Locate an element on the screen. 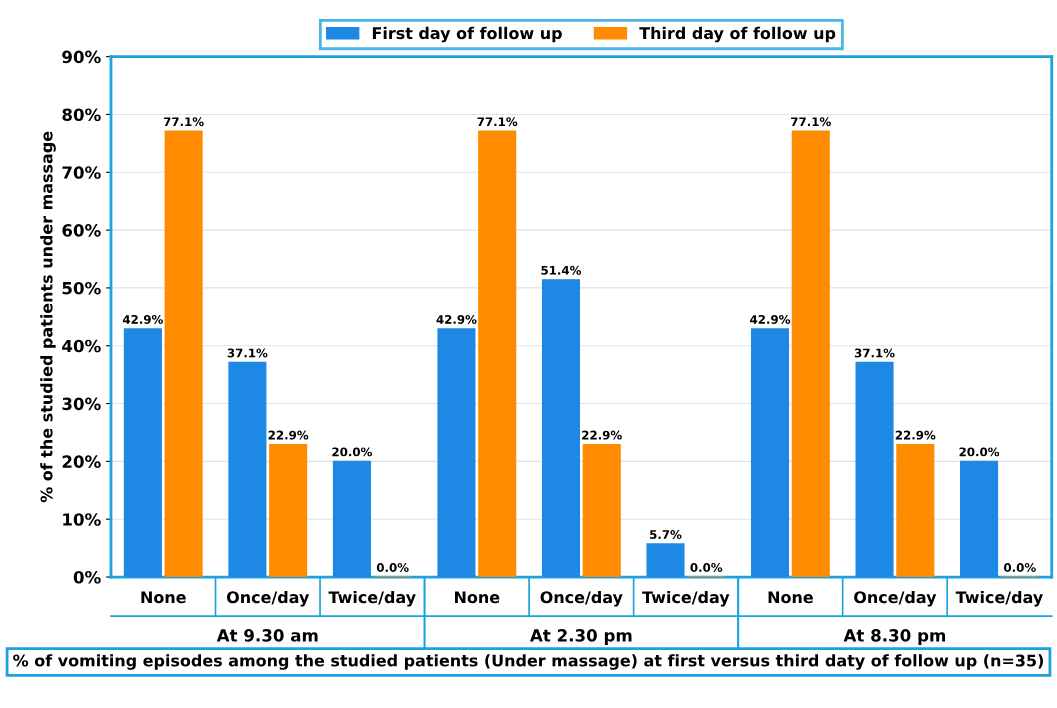 The image size is (1057, 708). legend-label: Third day of follow up is located at coordinates (737, 34).